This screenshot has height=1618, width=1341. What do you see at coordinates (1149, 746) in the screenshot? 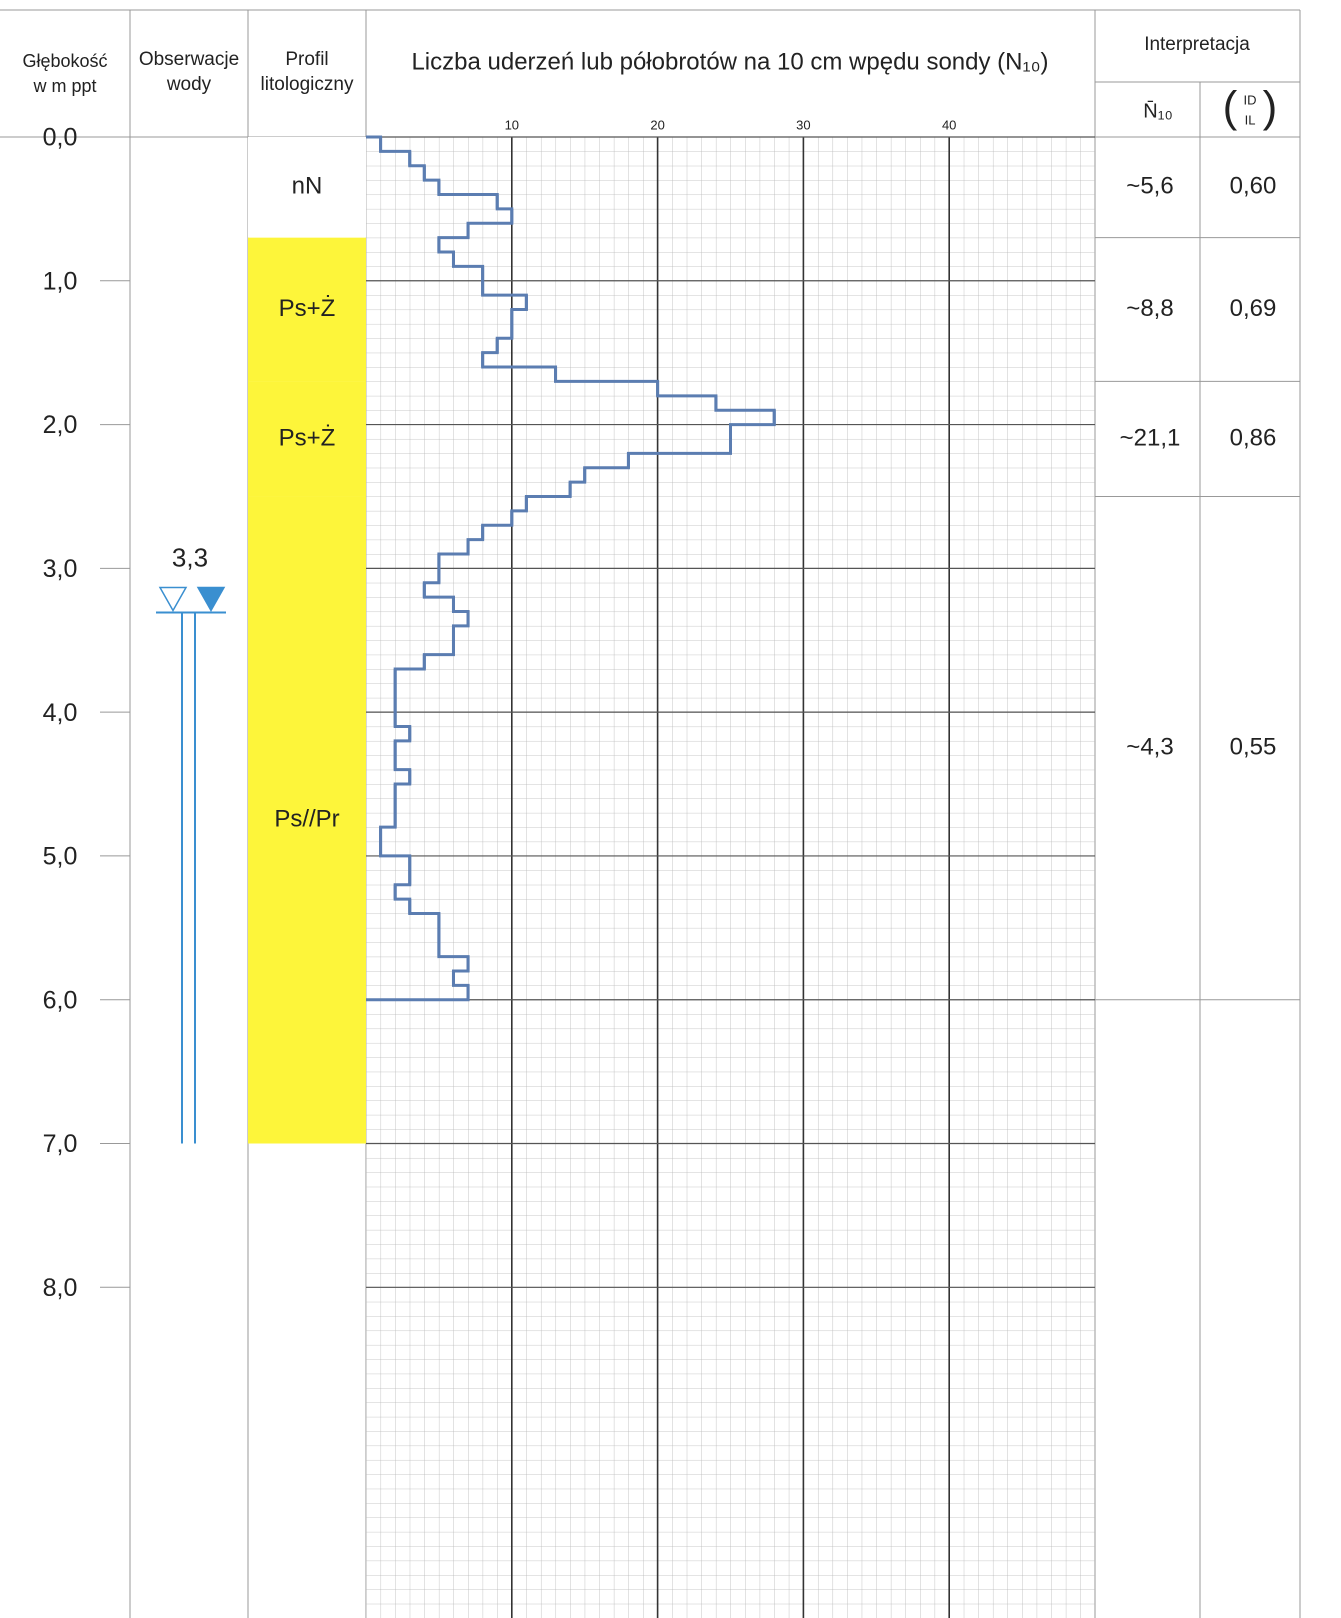
I see `n10-value: ~4,3` at bounding box center [1149, 746].